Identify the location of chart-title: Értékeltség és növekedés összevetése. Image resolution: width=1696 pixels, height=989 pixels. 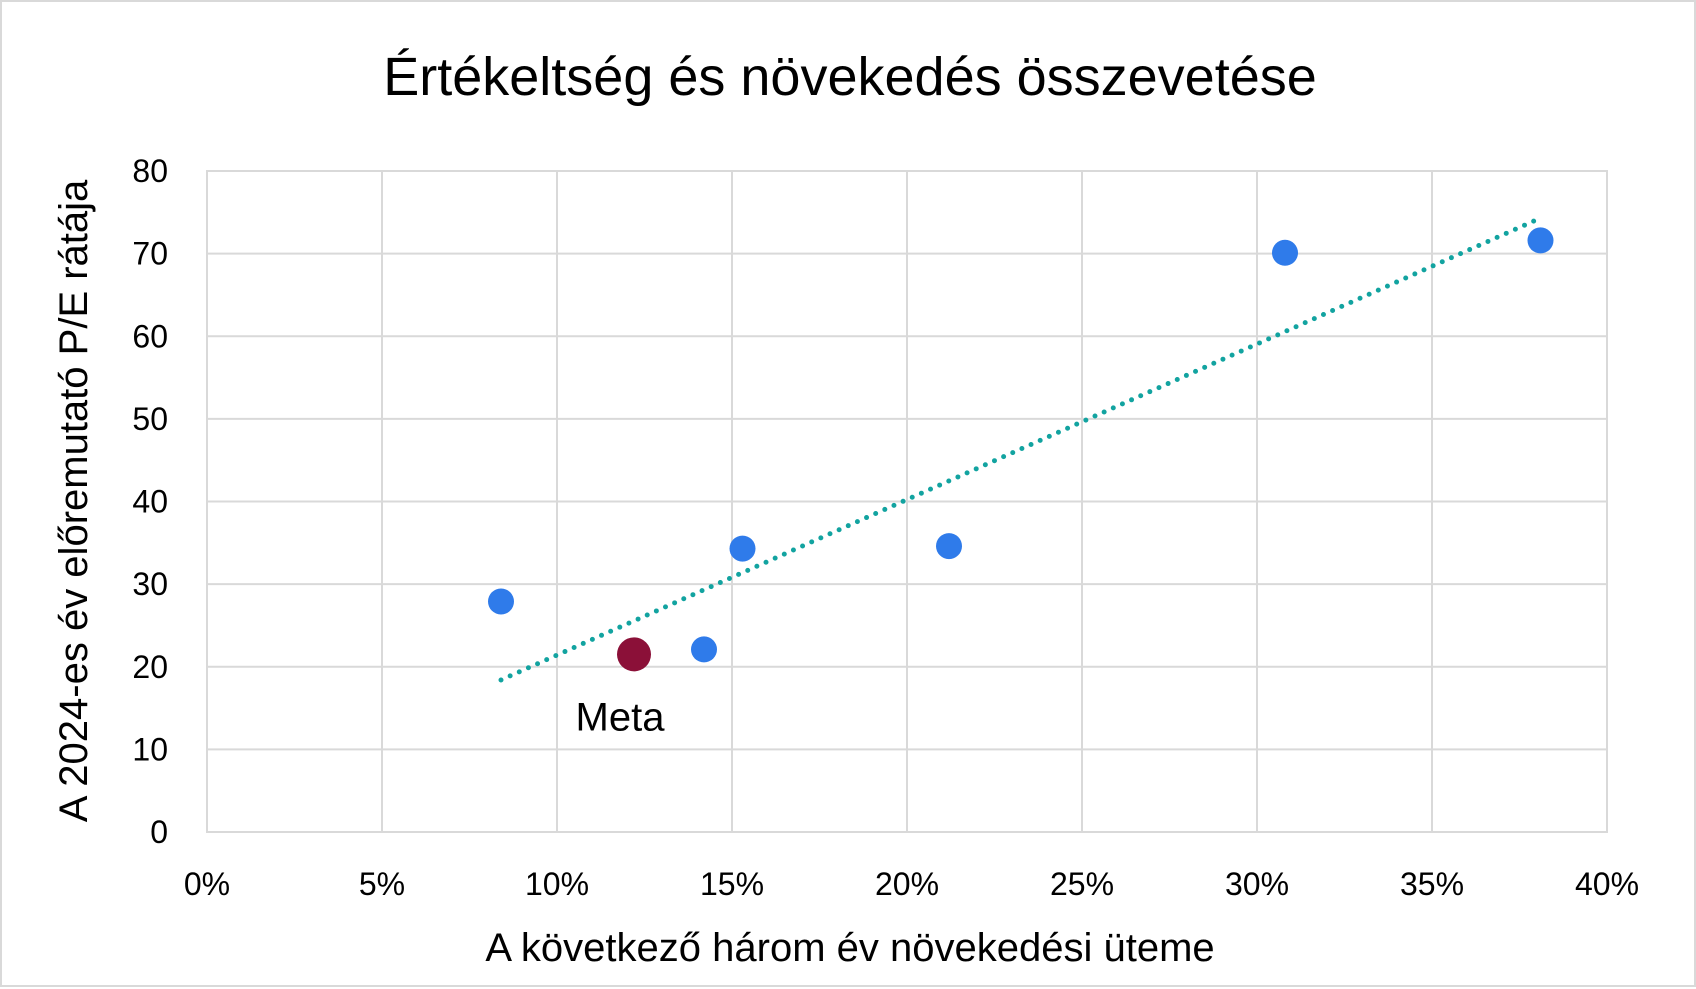
(850, 77).